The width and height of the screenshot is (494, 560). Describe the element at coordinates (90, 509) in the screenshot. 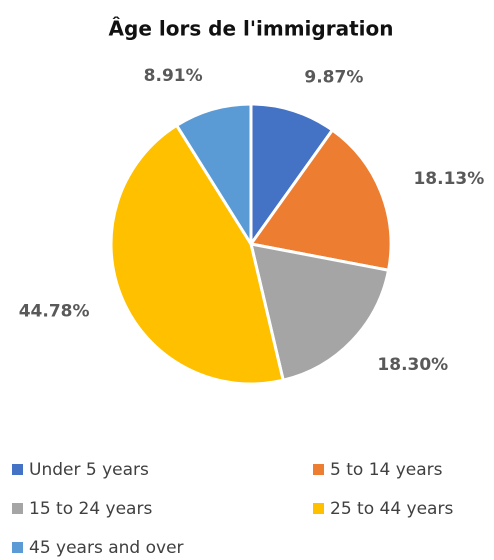

I see `legend-label: 15 to 24 years` at that location.